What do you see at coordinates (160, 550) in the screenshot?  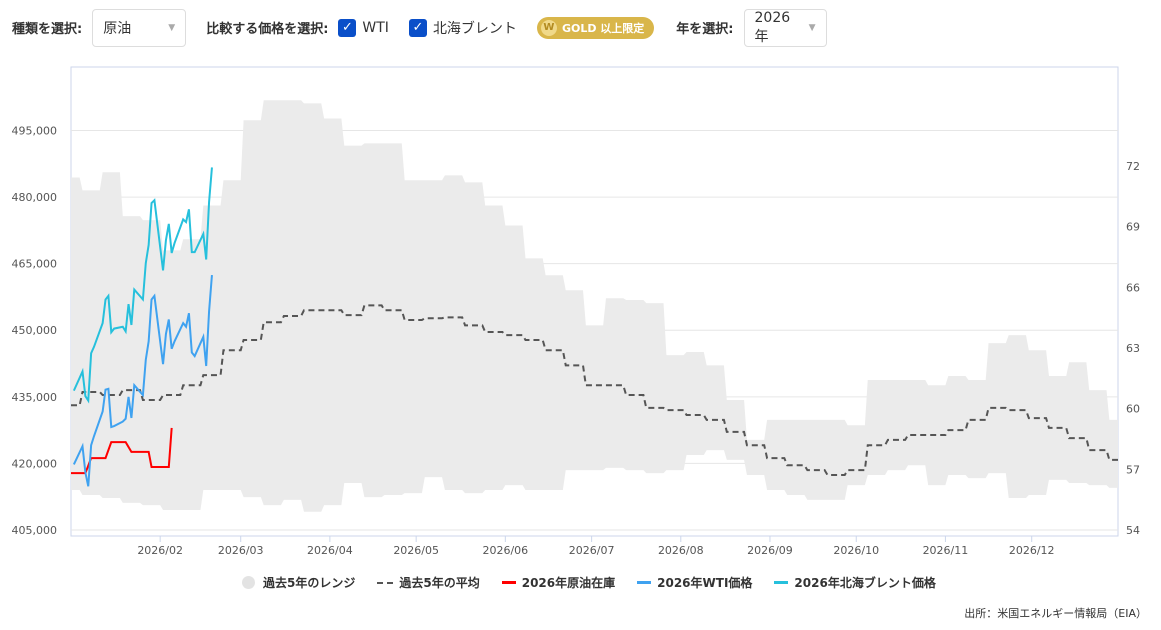 I see `x-tick-label: 2026/02` at bounding box center [160, 550].